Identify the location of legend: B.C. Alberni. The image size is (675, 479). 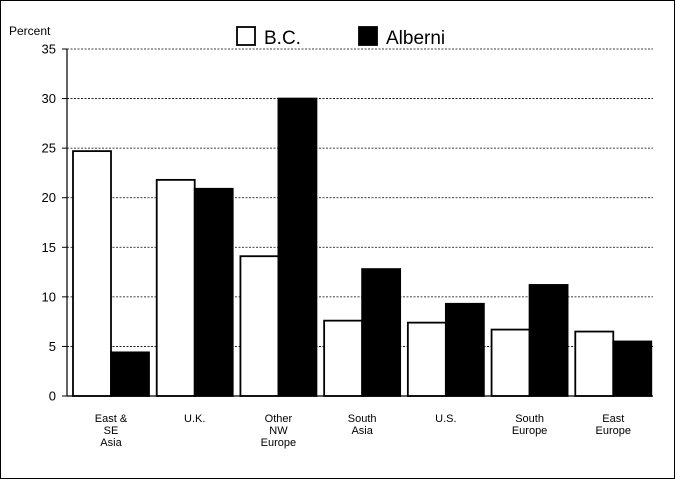
(340, 37).